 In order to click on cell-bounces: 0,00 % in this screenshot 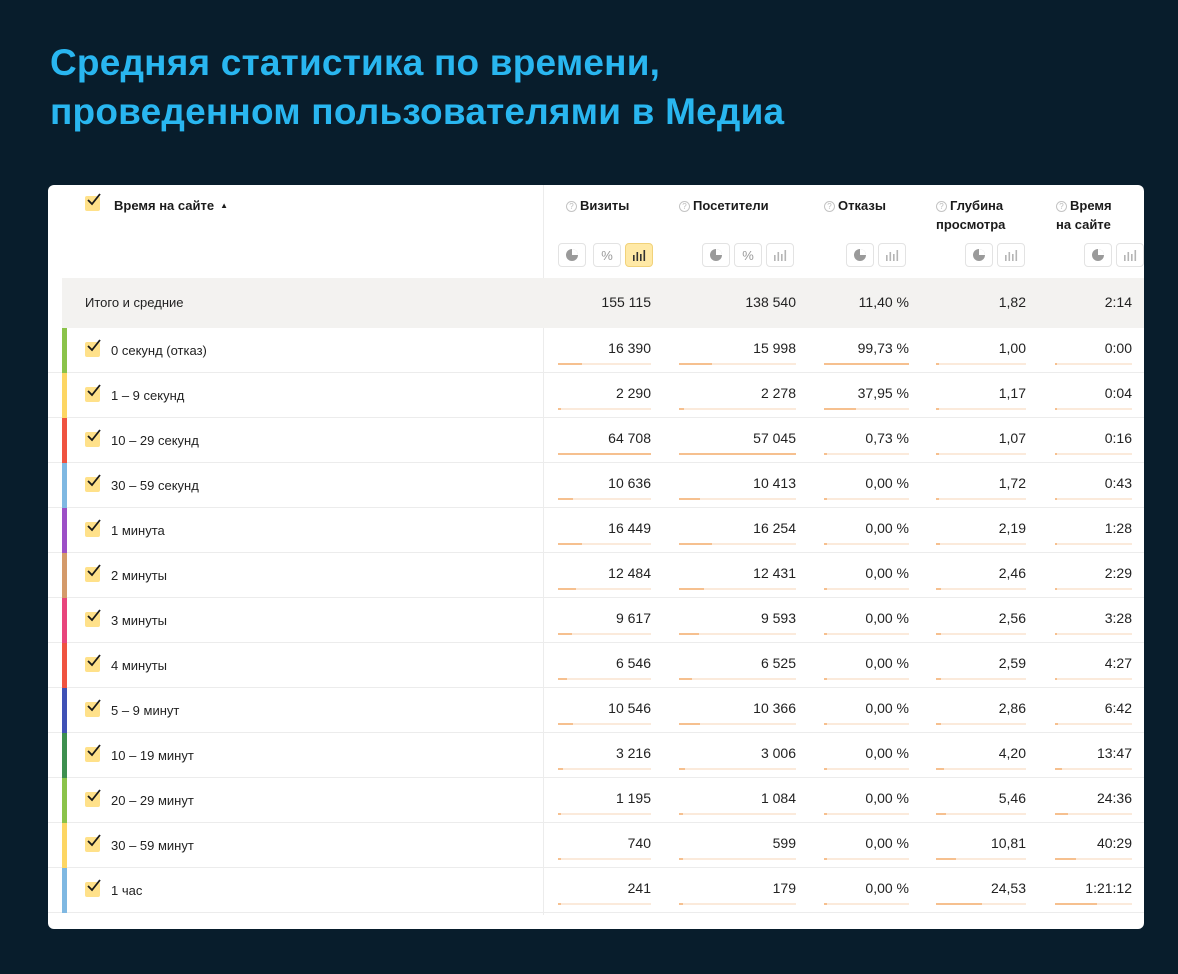, I will do `click(887, 708)`.